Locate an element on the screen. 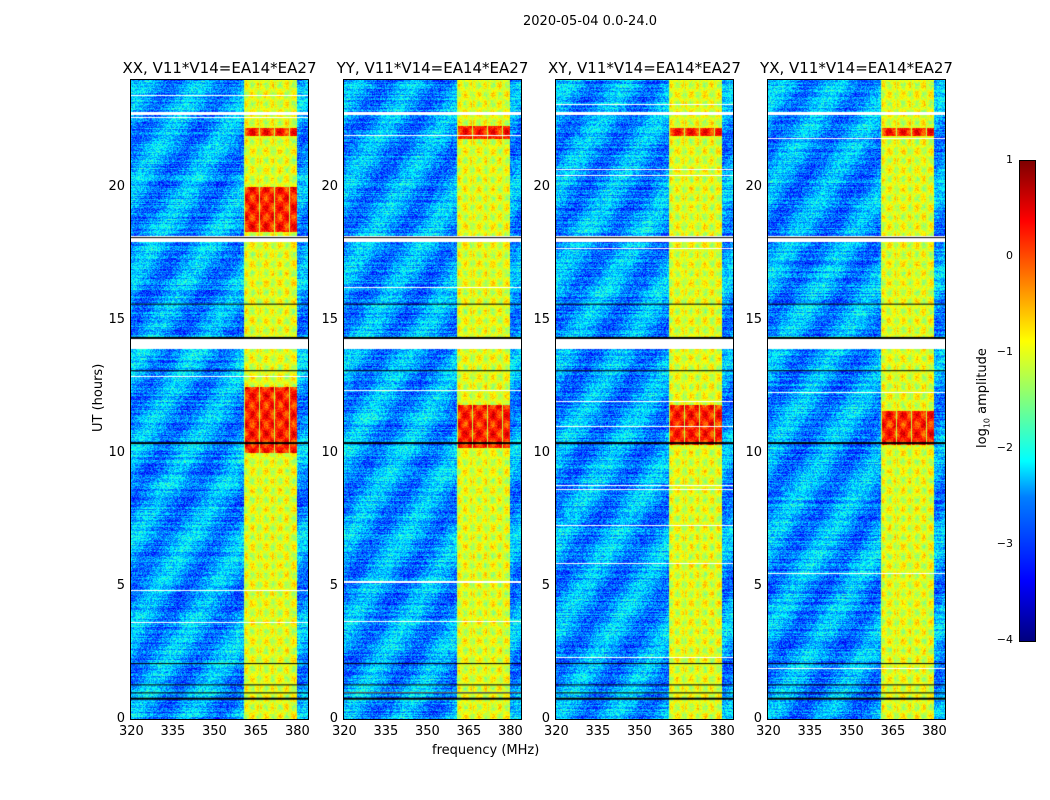  colorbar-tick-label: 1 is located at coordinates (1009, 159).